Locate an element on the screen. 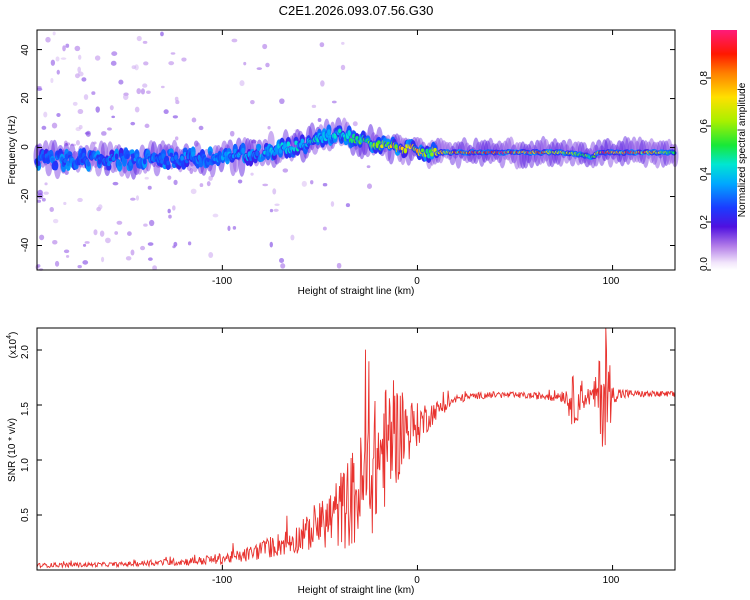 The width and height of the screenshot is (750, 600). snr-ytick-label: 2.0 is located at coordinates (25, 352).